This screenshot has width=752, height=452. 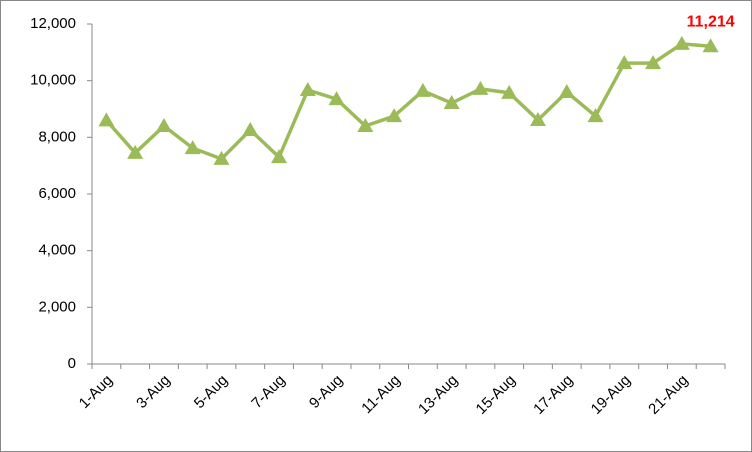 What do you see at coordinates (53, 80) in the screenshot?
I see `y-tick-label: 10,000` at bounding box center [53, 80].